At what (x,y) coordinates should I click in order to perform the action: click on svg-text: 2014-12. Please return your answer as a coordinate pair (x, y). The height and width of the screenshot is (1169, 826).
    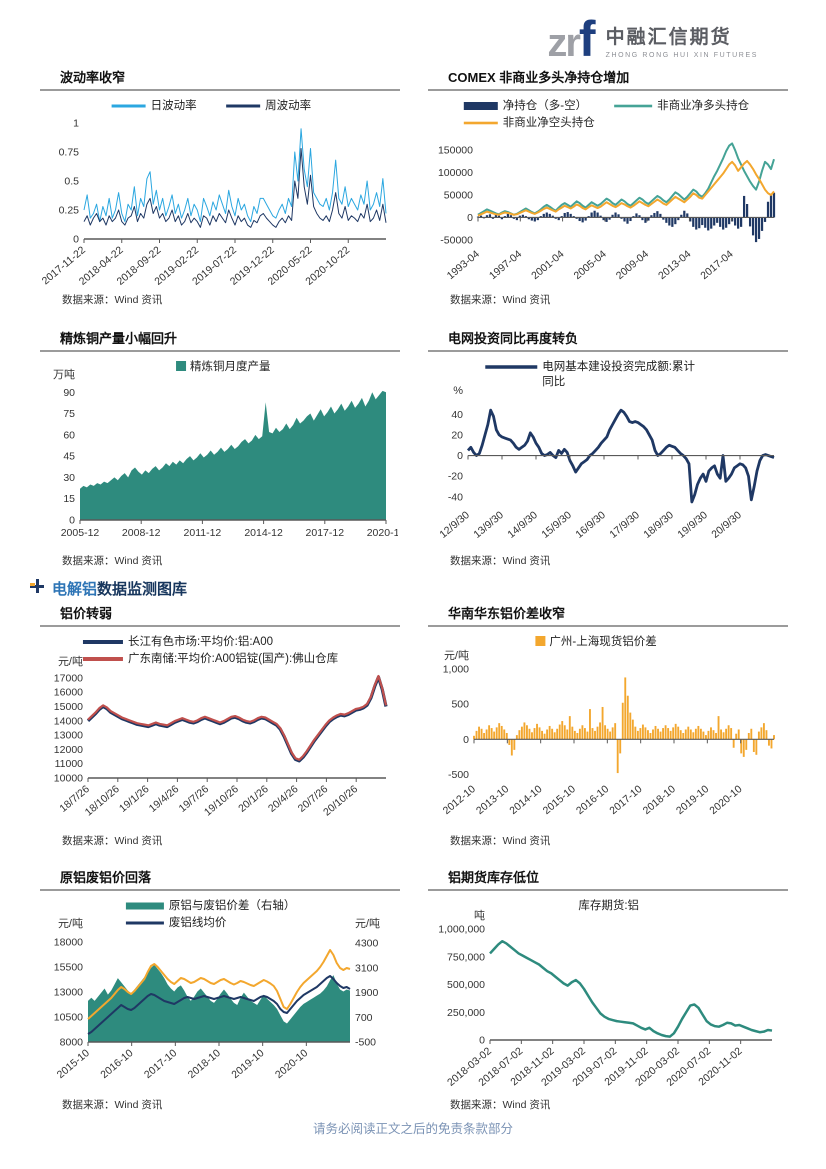
    Looking at the image, I should click on (263, 533).